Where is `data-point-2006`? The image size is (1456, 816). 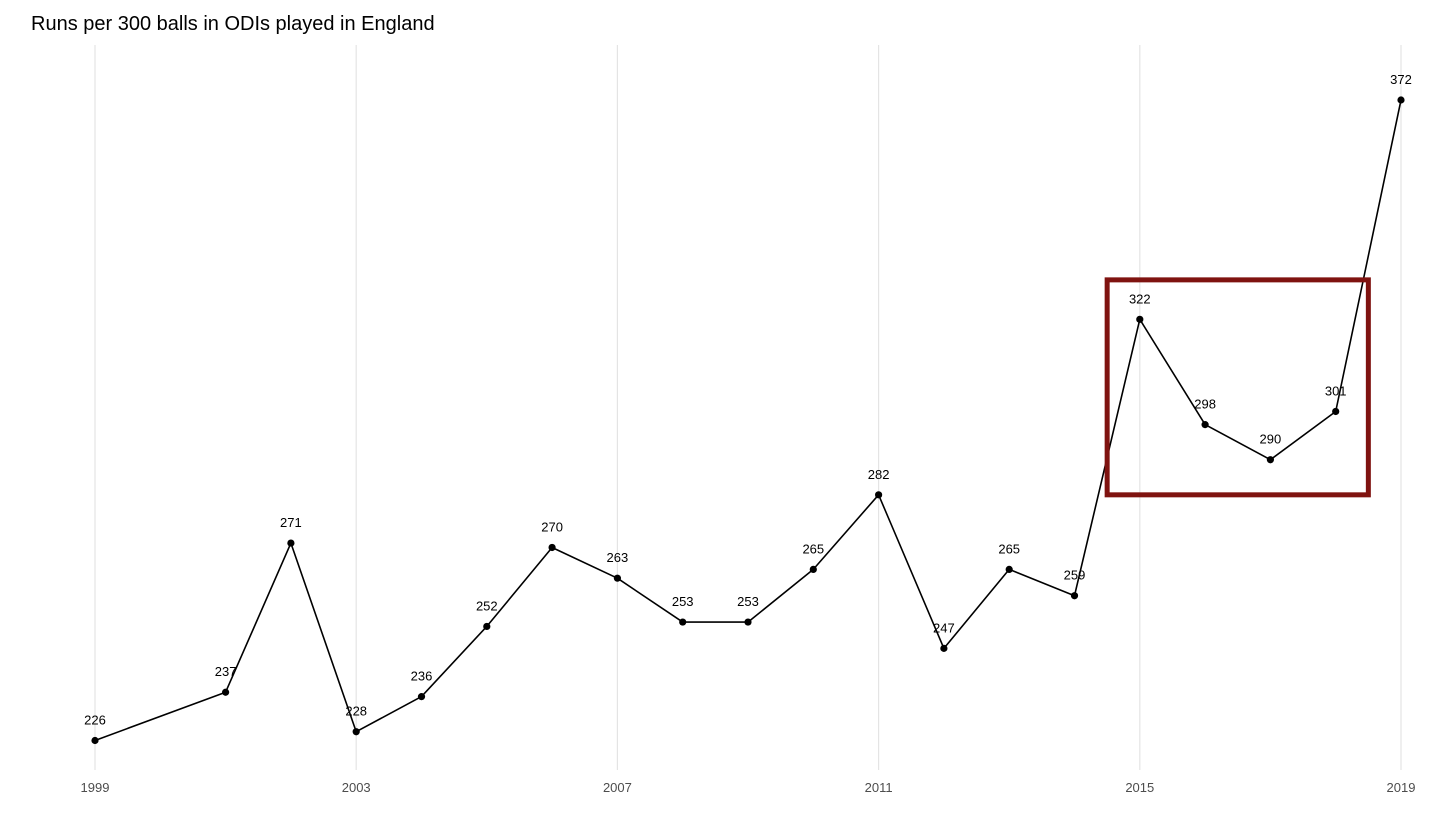
data-point-2006 is located at coordinates (552, 547).